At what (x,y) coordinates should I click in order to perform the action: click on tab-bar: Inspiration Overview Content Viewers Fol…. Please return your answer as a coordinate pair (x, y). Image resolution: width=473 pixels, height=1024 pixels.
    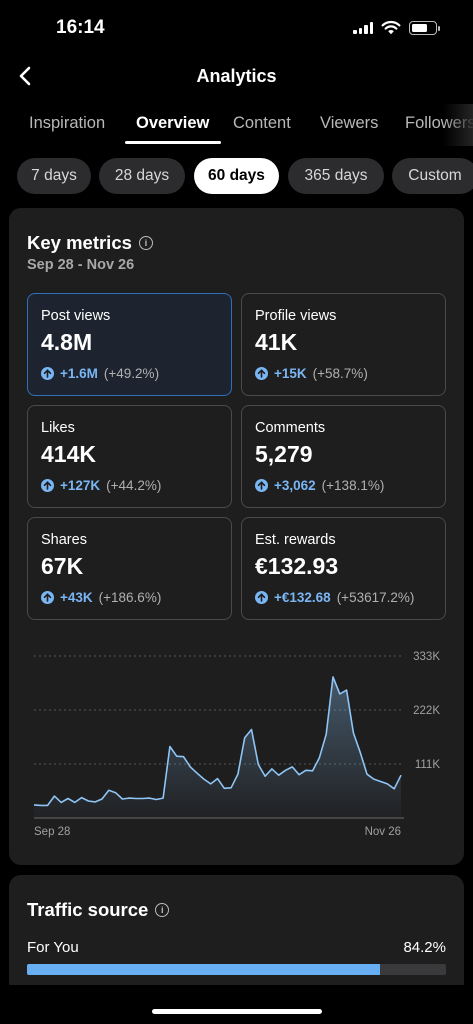
    Looking at the image, I should click on (236, 125).